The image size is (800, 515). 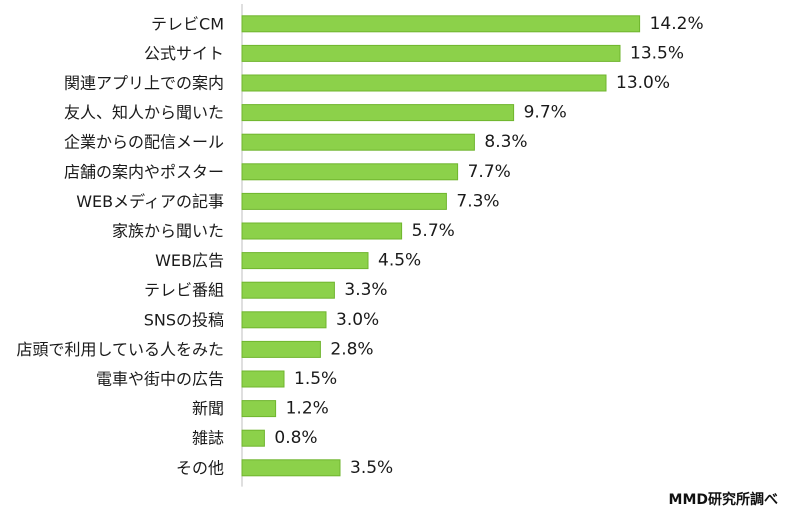 I want to click on category-label: 家族から聞いた, so click(x=168, y=231).